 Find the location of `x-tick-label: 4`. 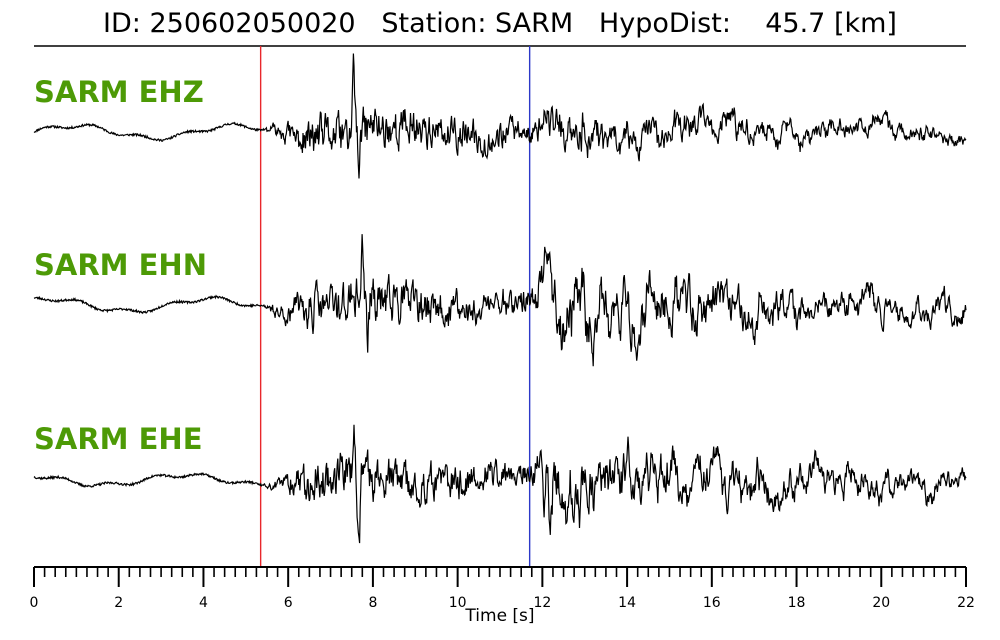

x-tick-label: 4 is located at coordinates (203, 603).